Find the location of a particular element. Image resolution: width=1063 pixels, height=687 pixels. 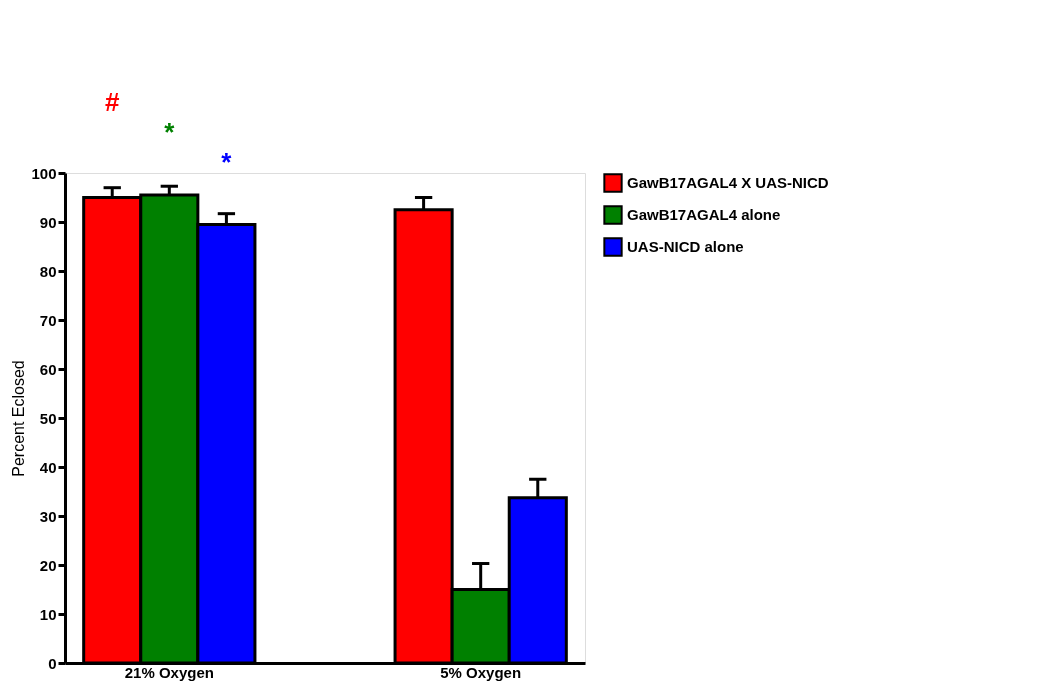

legend-label: GawB17AGAL4 X UAS-NICD is located at coordinates (728, 182).